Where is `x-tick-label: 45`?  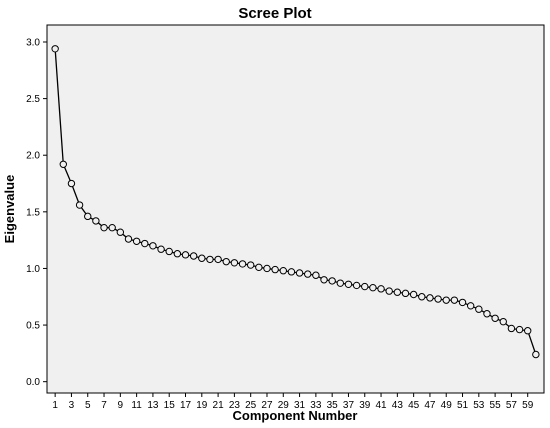 x-tick-label: 45 is located at coordinates (414, 405).